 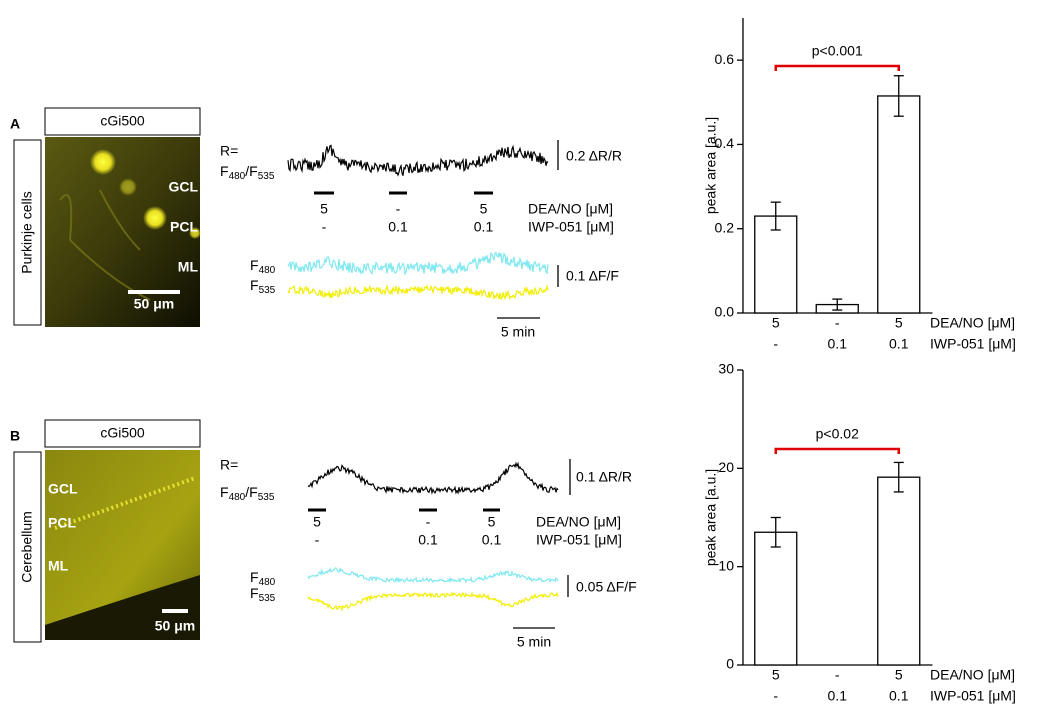 I want to click on ratio-sub: 480, so click(x=237, y=497).